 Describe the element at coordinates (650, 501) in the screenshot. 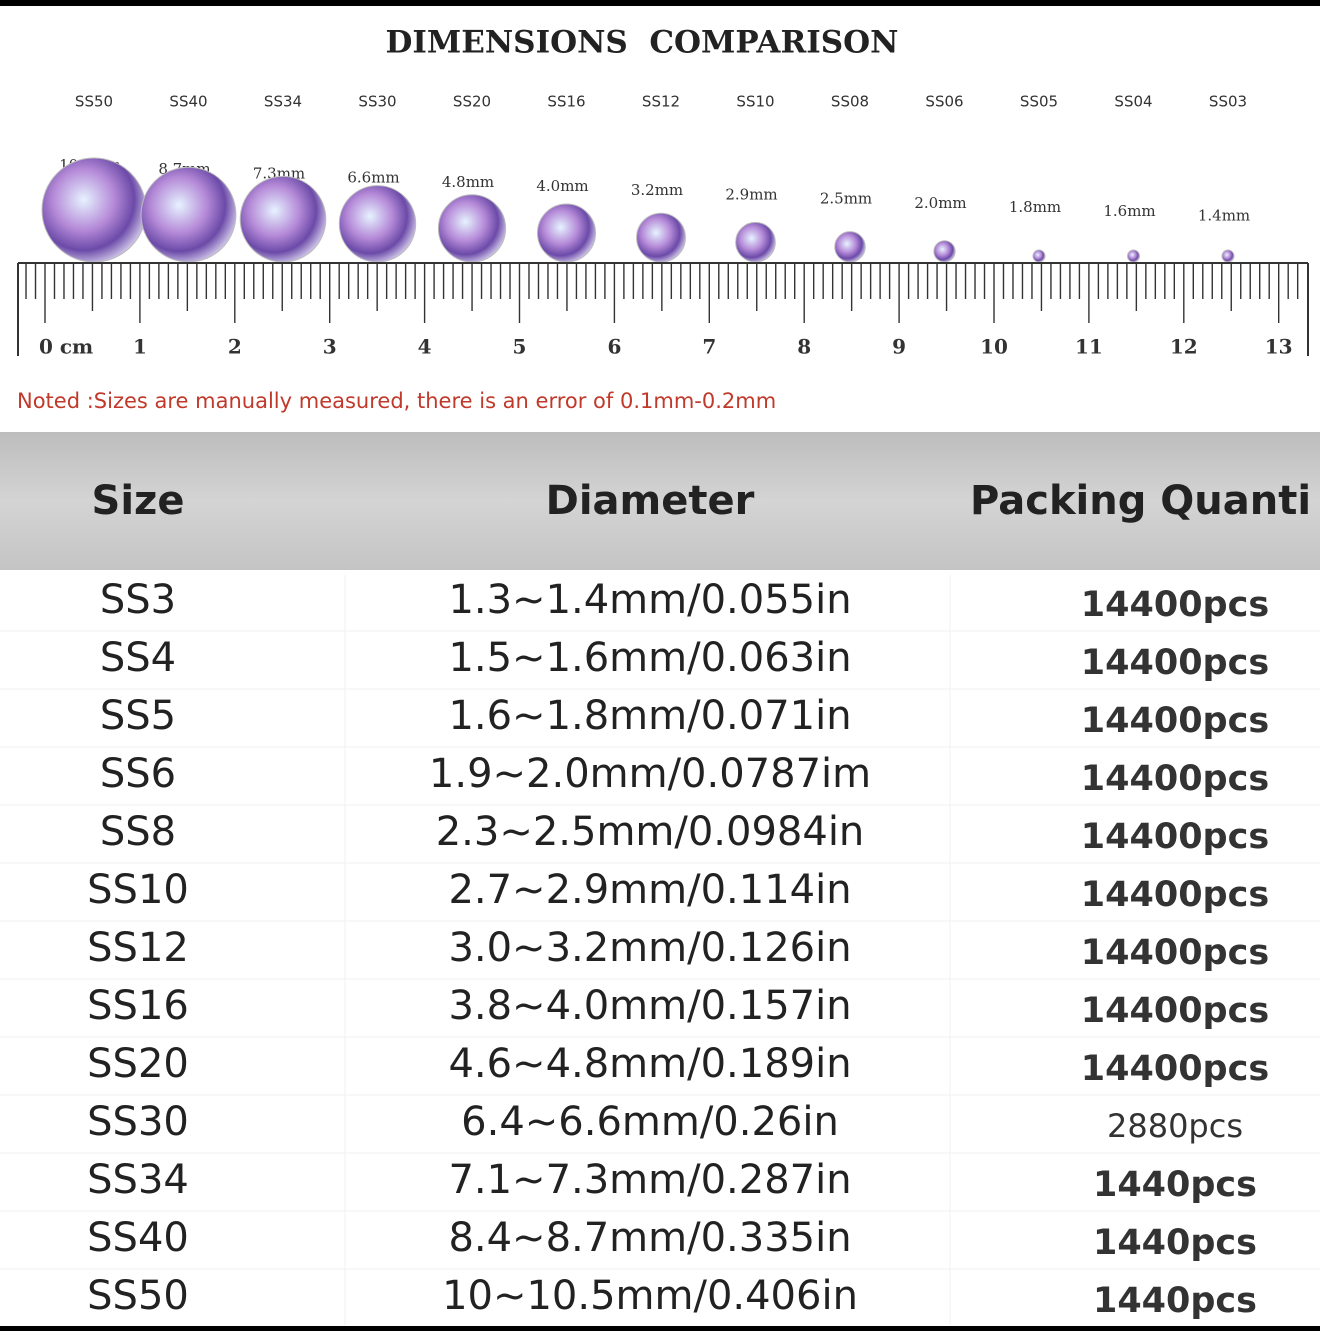

I see `table-header-cell: Diameter` at that location.